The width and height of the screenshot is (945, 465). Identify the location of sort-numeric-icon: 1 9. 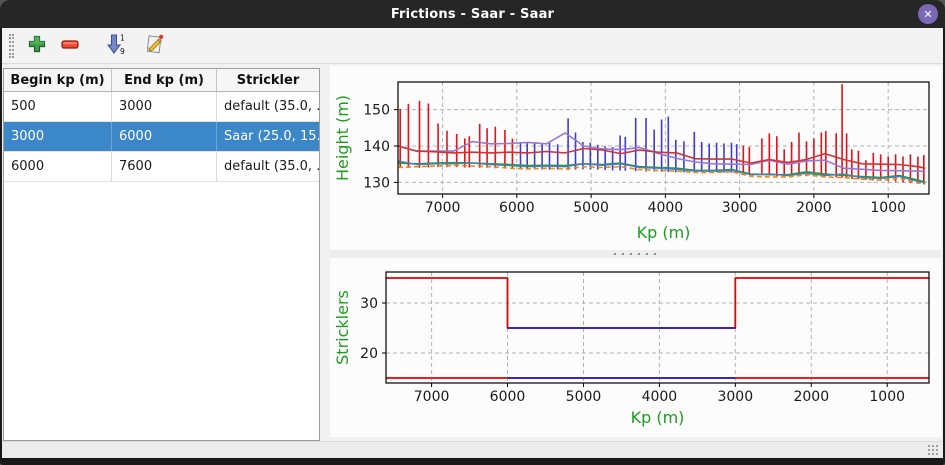
(115, 45).